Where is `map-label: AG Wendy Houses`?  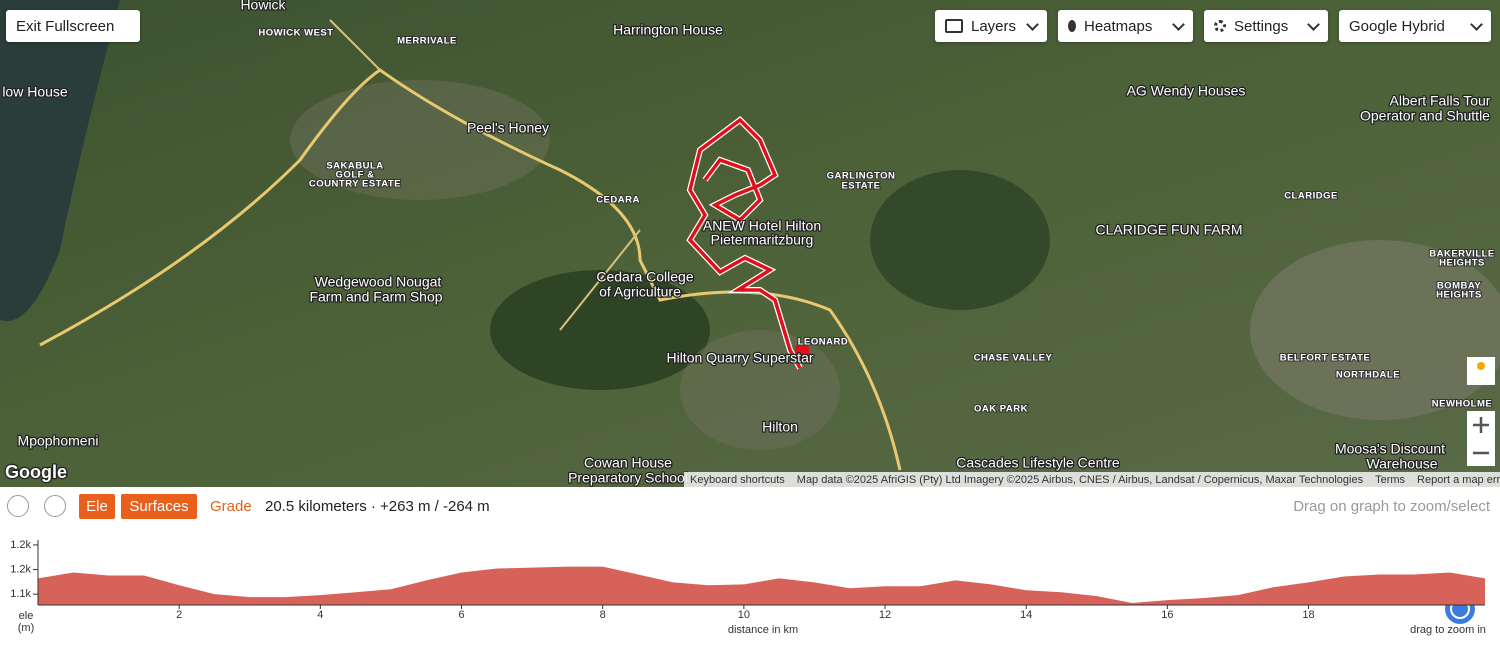 map-label: AG Wendy Houses is located at coordinates (1186, 91).